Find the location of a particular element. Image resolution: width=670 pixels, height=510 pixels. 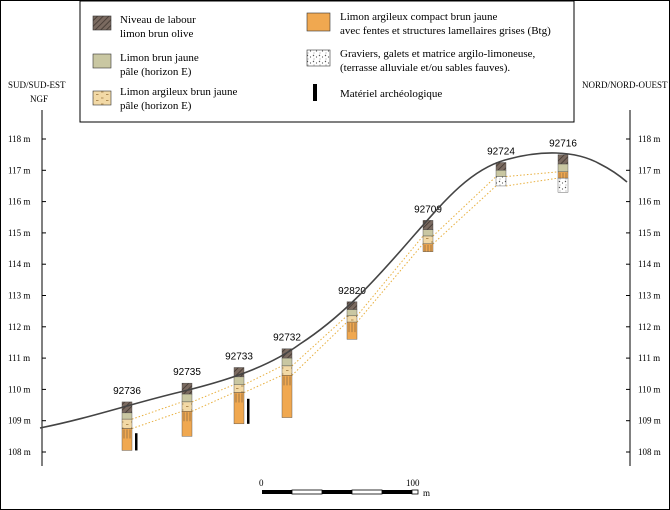

borehole: 92820 is located at coordinates (352, 313).